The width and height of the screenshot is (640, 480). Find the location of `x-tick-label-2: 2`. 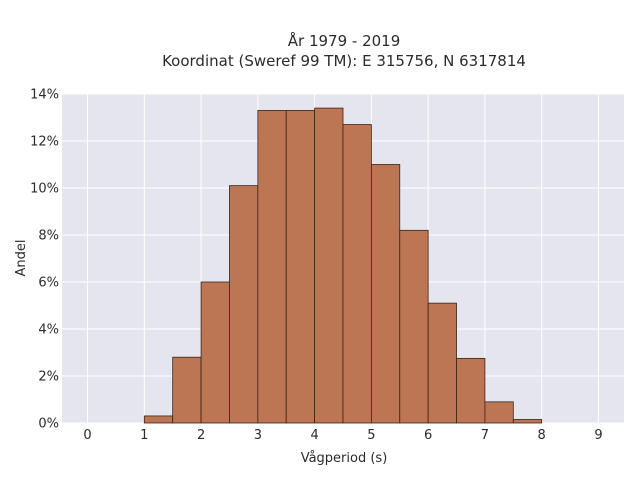

x-tick-label-2: 2 is located at coordinates (201, 435).